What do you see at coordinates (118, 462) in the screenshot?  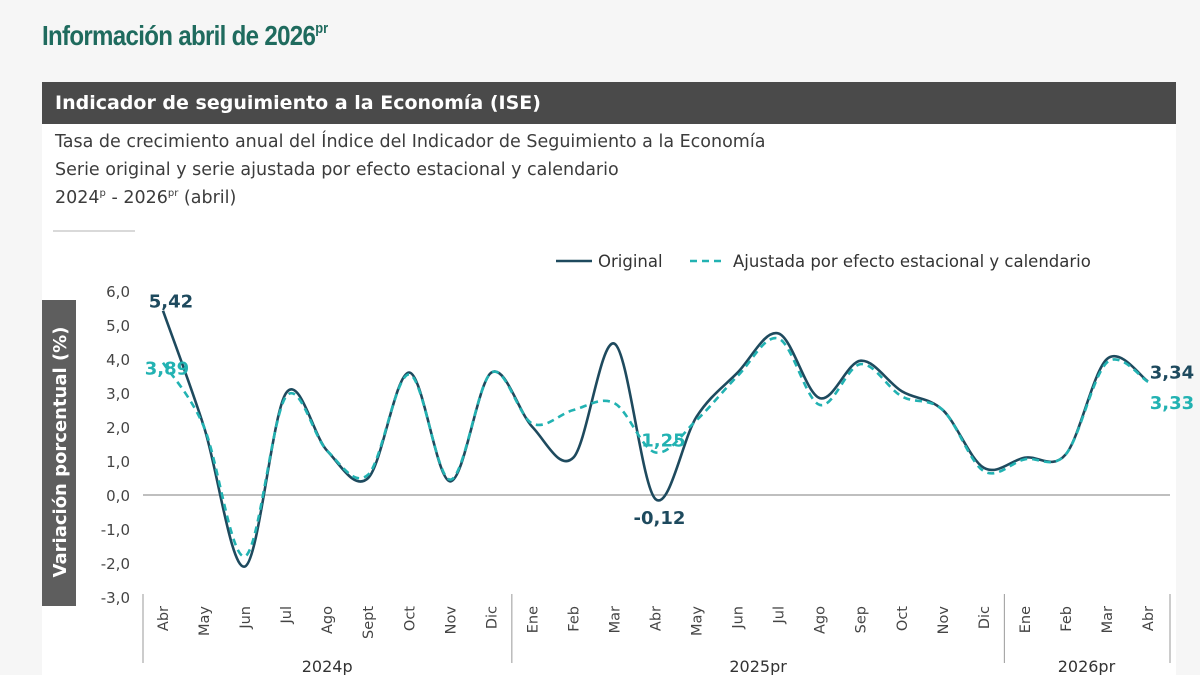 I see `y-tick-label: 1,0` at bounding box center [118, 462].